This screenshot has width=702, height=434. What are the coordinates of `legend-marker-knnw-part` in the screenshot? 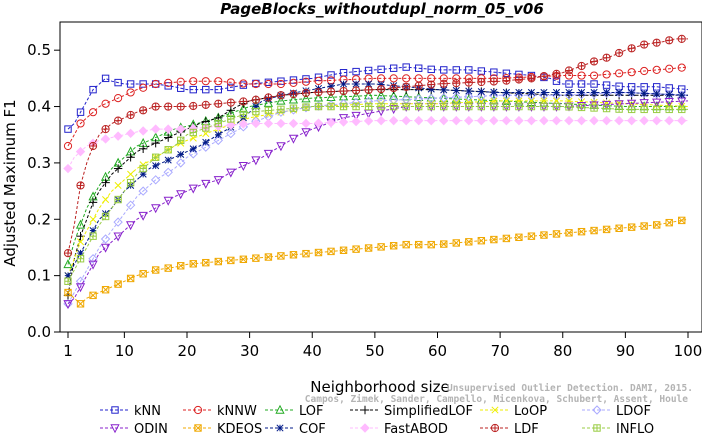 It's located at (198, 410).